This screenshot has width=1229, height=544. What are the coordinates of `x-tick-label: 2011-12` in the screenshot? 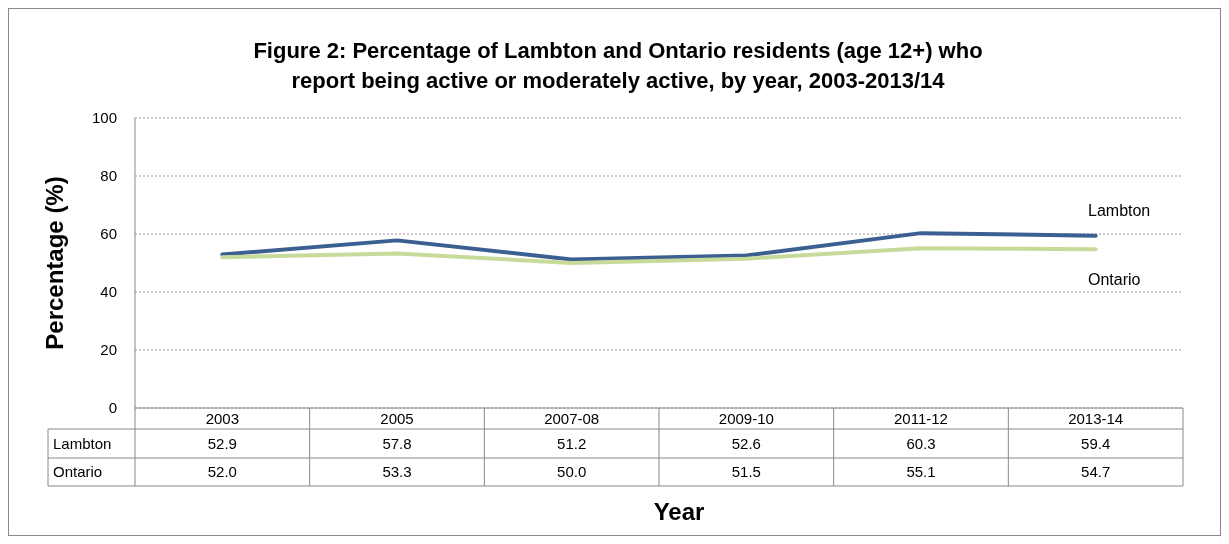 It's located at (921, 418).